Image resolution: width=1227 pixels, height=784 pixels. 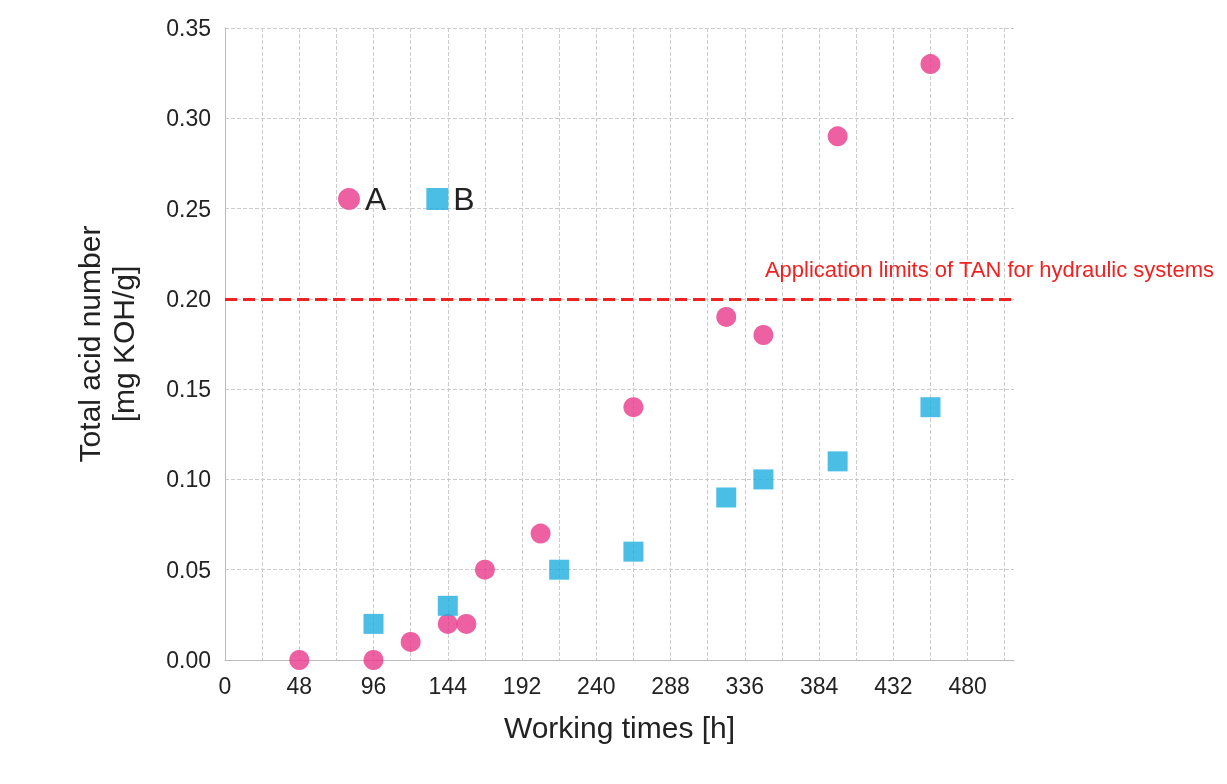 What do you see at coordinates (967, 685) in the screenshot?
I see `x-tick-label: 480` at bounding box center [967, 685].